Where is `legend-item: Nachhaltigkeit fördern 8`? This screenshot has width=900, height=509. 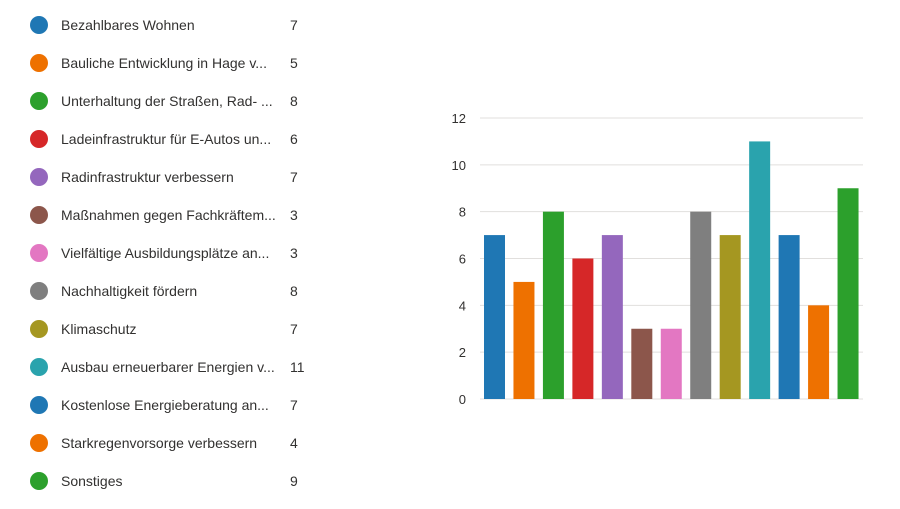 legend-item: Nachhaltigkeit fördern 8 is located at coordinates (180, 291).